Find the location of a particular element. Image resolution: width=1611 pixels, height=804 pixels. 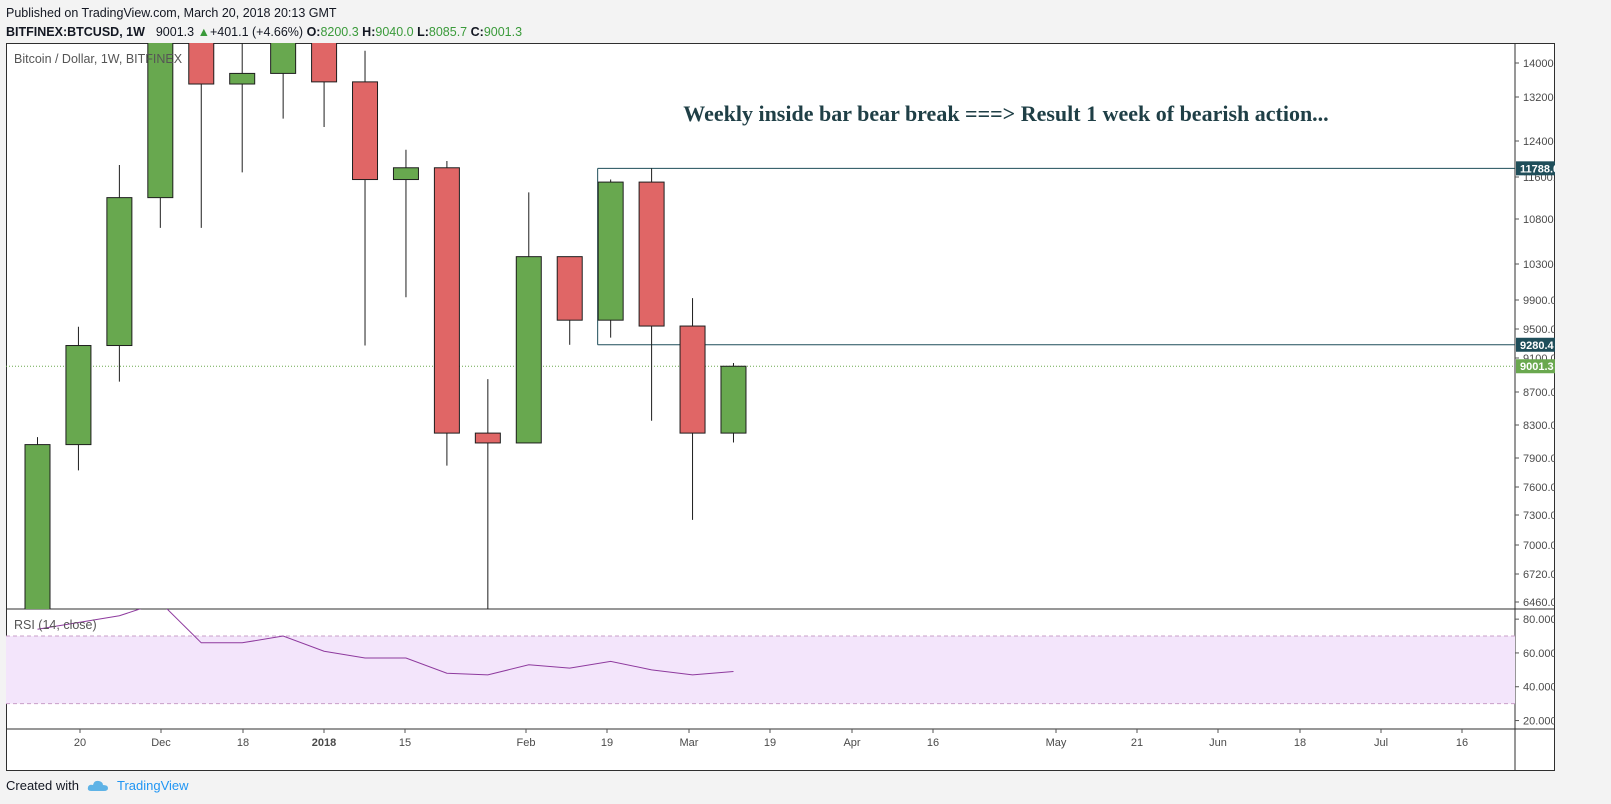

footer: Created with TradingView is located at coordinates (97, 785).